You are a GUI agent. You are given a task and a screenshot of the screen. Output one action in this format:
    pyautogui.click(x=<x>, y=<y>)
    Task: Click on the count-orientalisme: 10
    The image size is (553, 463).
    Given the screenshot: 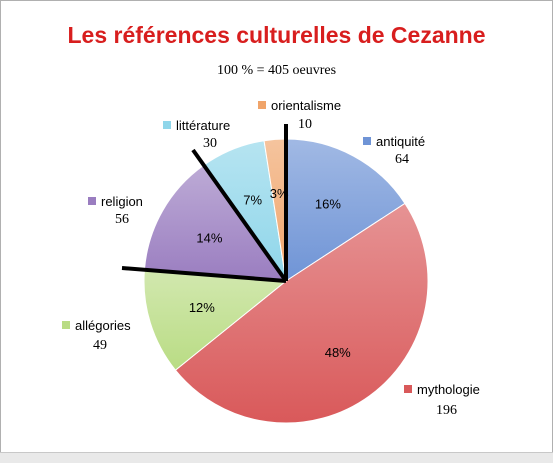 What is the action you would take?
    pyautogui.click(x=305, y=124)
    